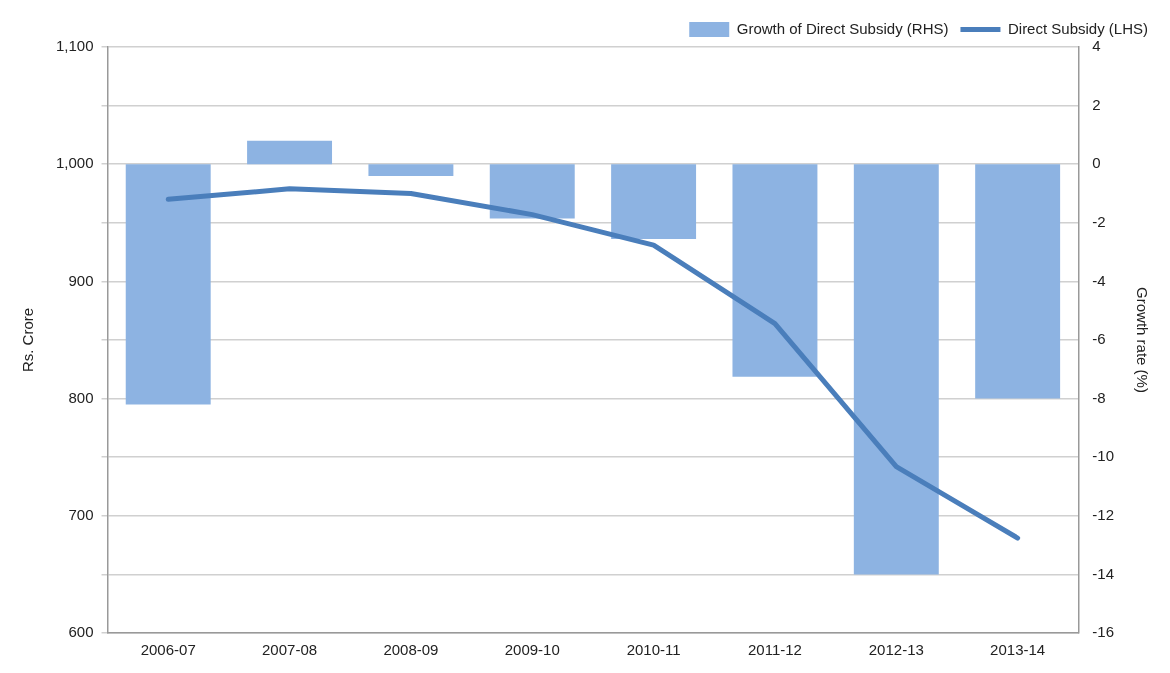 The width and height of the screenshot is (1170, 673). Describe the element at coordinates (1099, 339) in the screenshot. I see `y2-tick-label: -6` at that location.